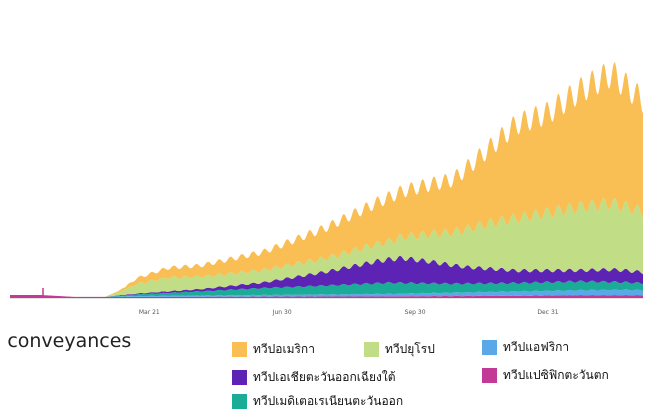 The height and width of the screenshot is (412, 659). Describe the element at coordinates (149, 312) in the screenshot. I see `x-tick-label: Mar 21` at that location.